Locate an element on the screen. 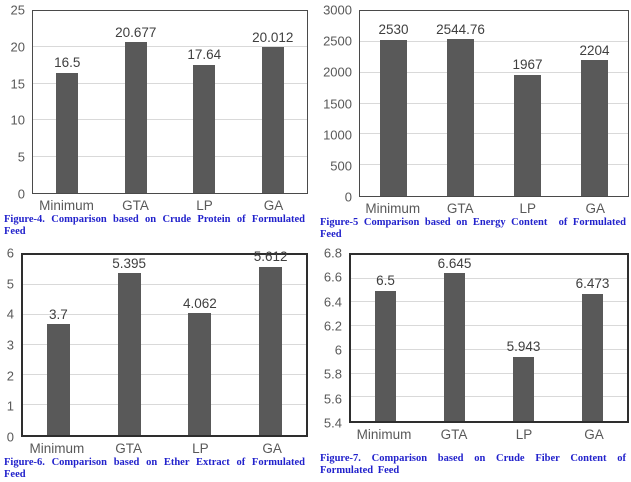 Image resolution: width=631 pixels, height=482 pixels. value-label: 6.5 is located at coordinates (385, 281).